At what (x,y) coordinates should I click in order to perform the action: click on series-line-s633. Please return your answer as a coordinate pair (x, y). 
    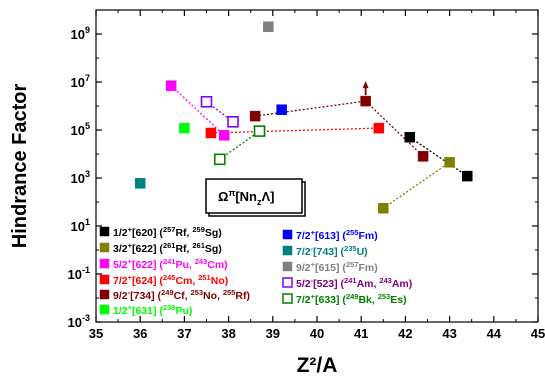
    Looking at the image, I should click on (239, 145).